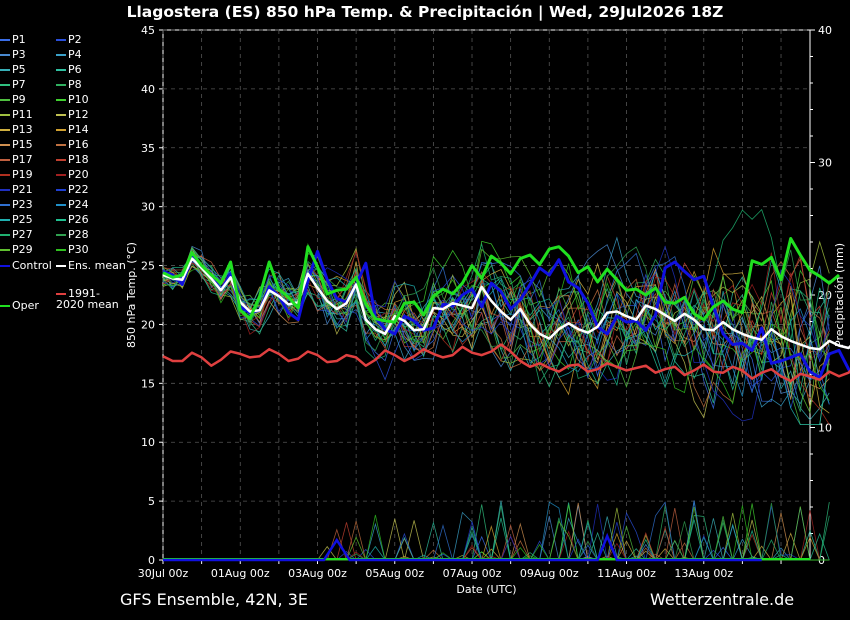 The height and width of the screenshot is (620, 850). Describe the element at coordinates (839, 295) in the screenshot. I see `y2-axis-label: Precipitación (mm)` at that location.